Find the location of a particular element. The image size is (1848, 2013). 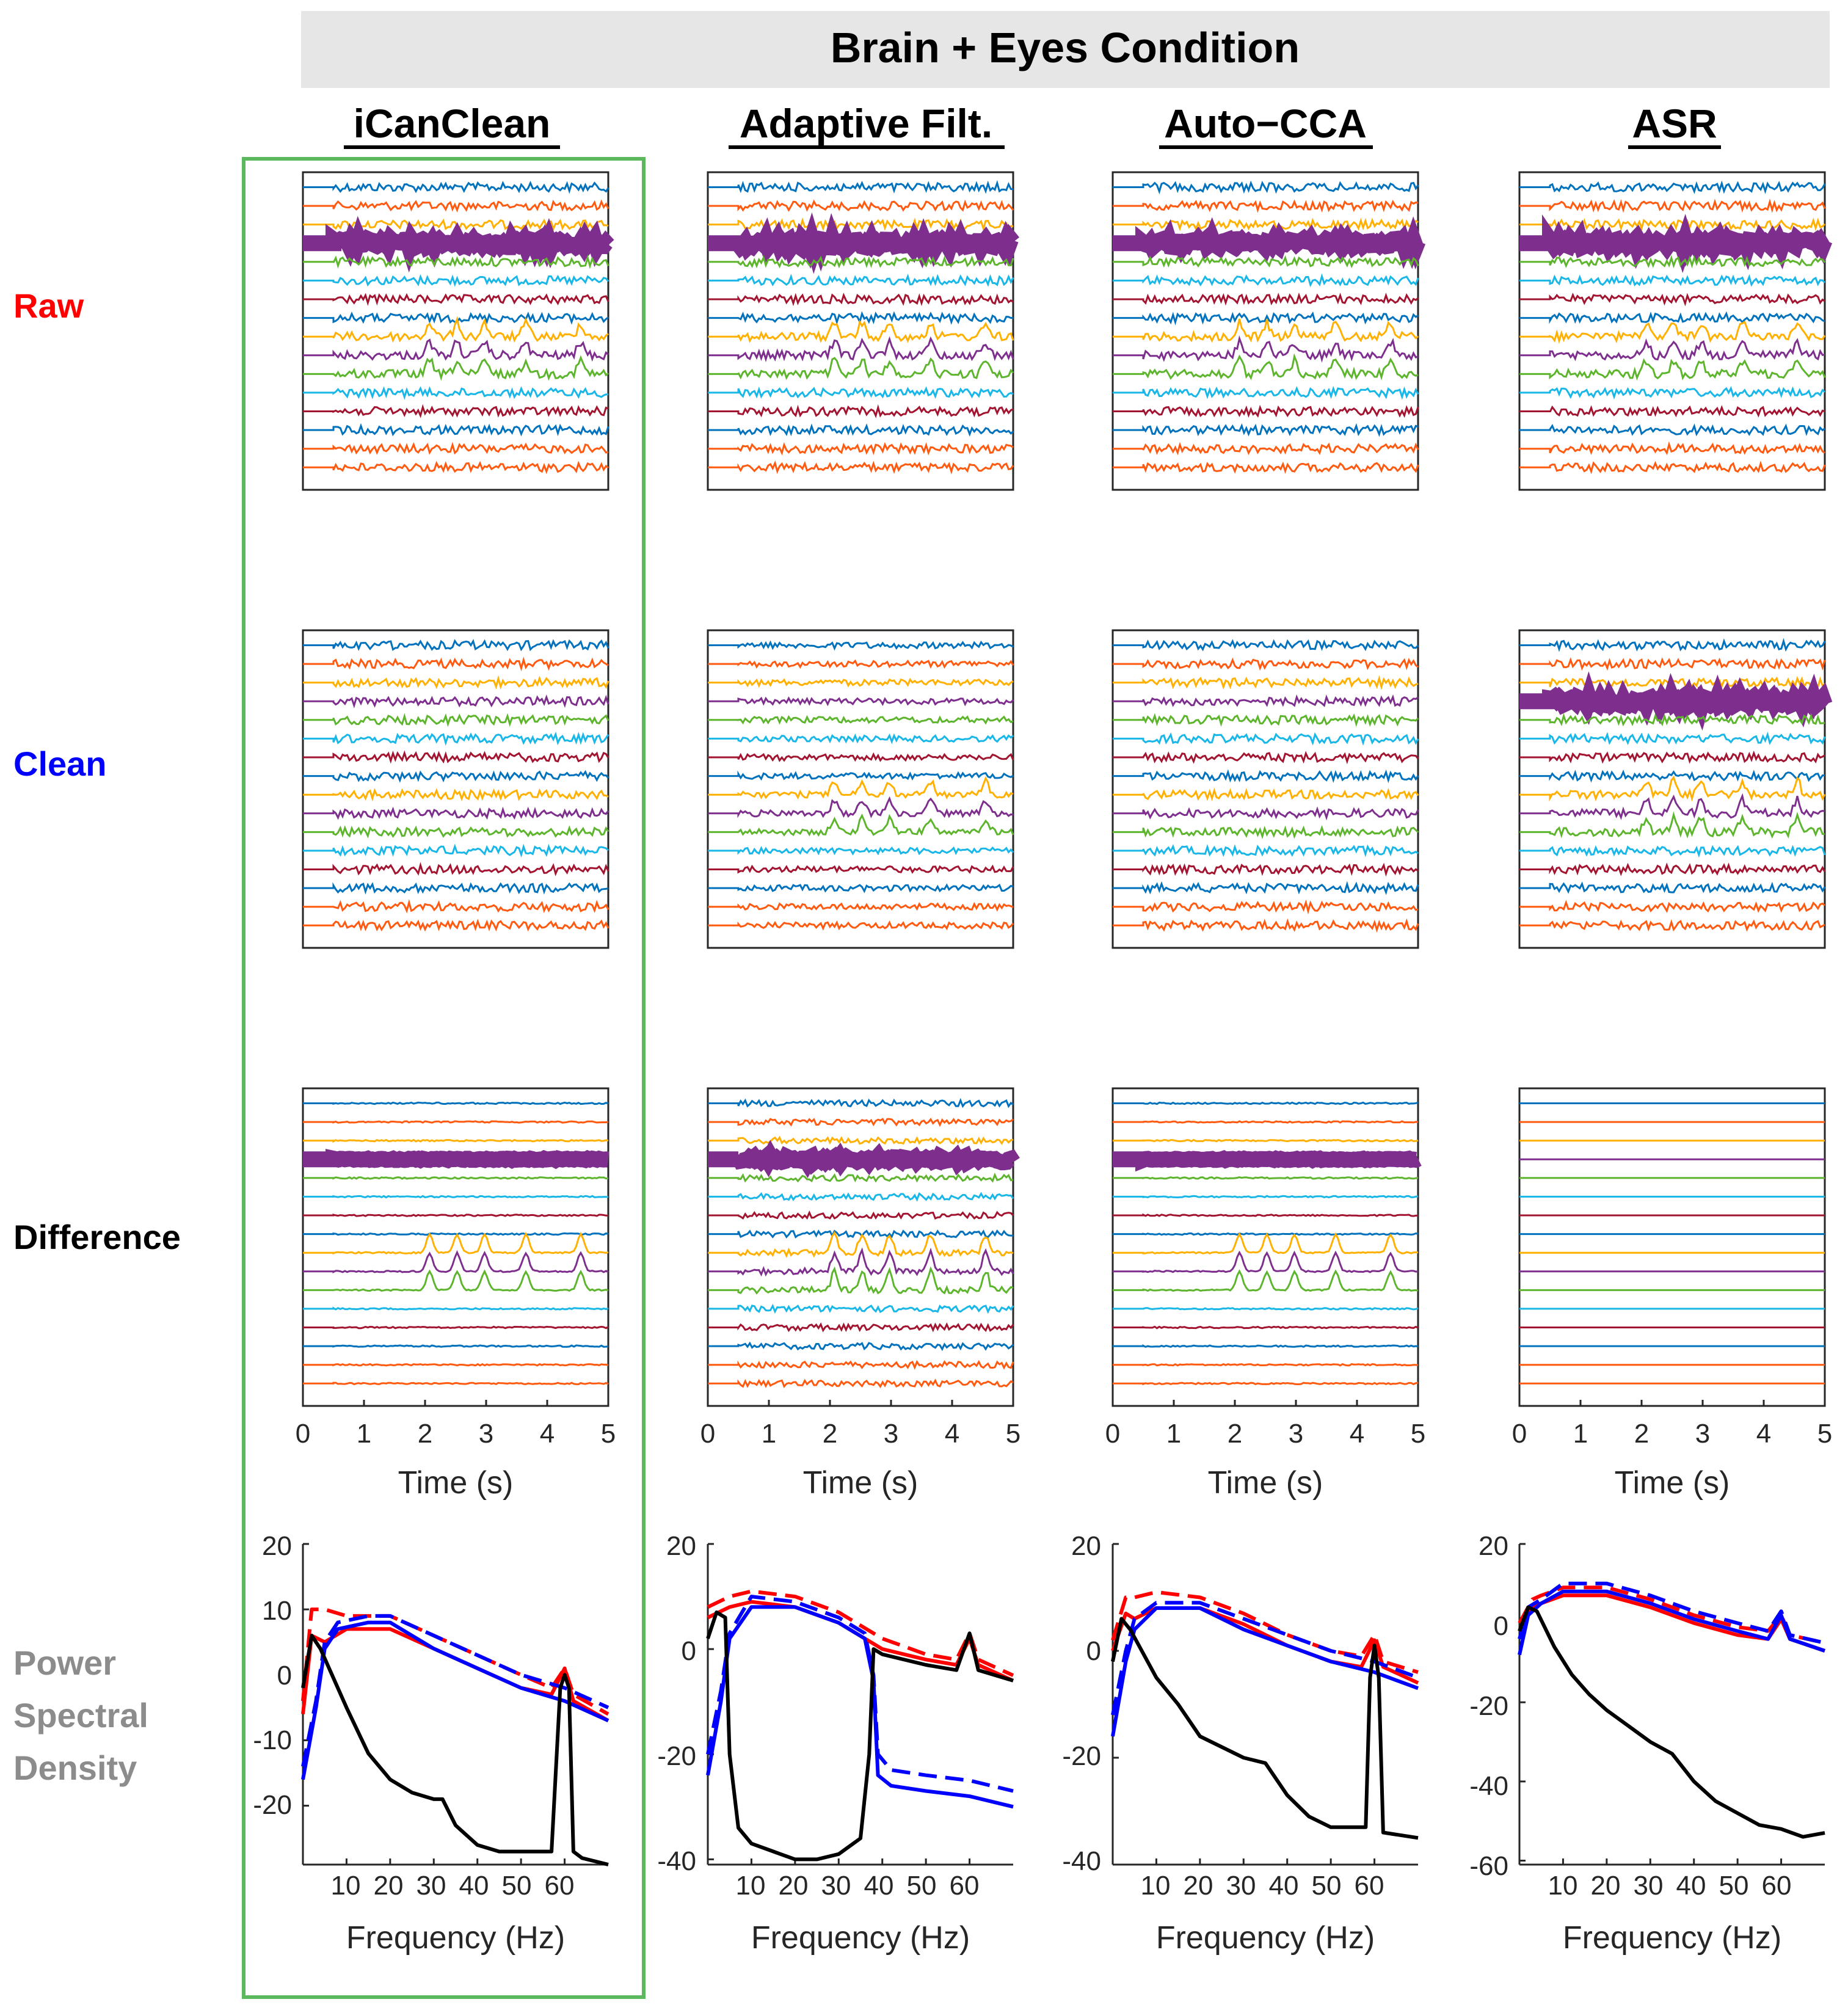

psd-series-clean-solid is located at coordinates (455, 1700).